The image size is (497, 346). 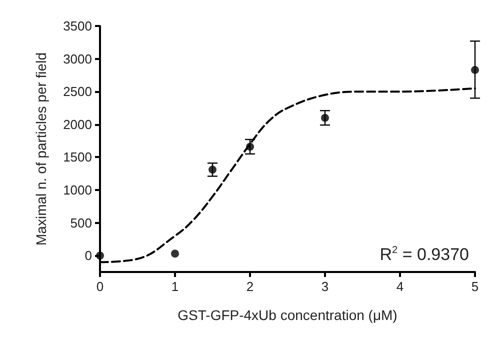 What do you see at coordinates (77, 190) in the screenshot?
I see `y-tick-label: 1000` at bounding box center [77, 190].